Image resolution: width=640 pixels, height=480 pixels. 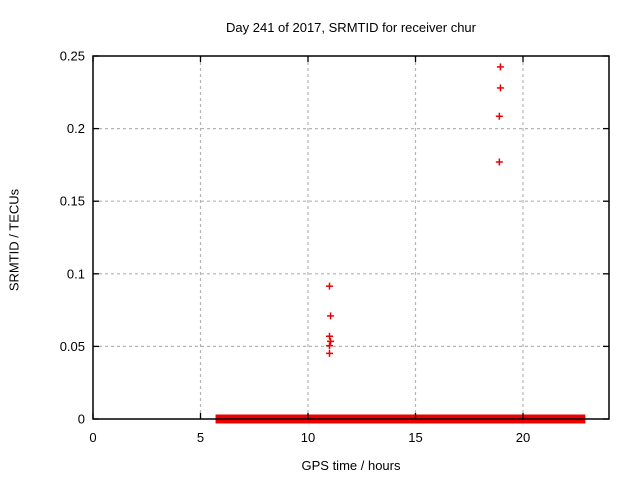 I want to click on y-tick-label: 0.2, so click(x=76, y=128).